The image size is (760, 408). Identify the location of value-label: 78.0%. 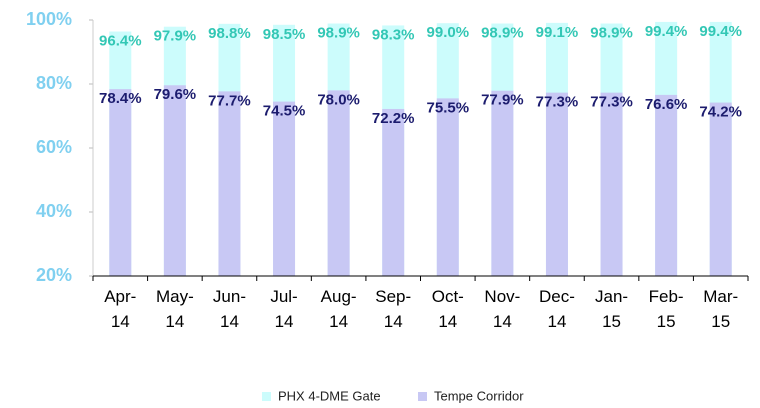
(338, 99).